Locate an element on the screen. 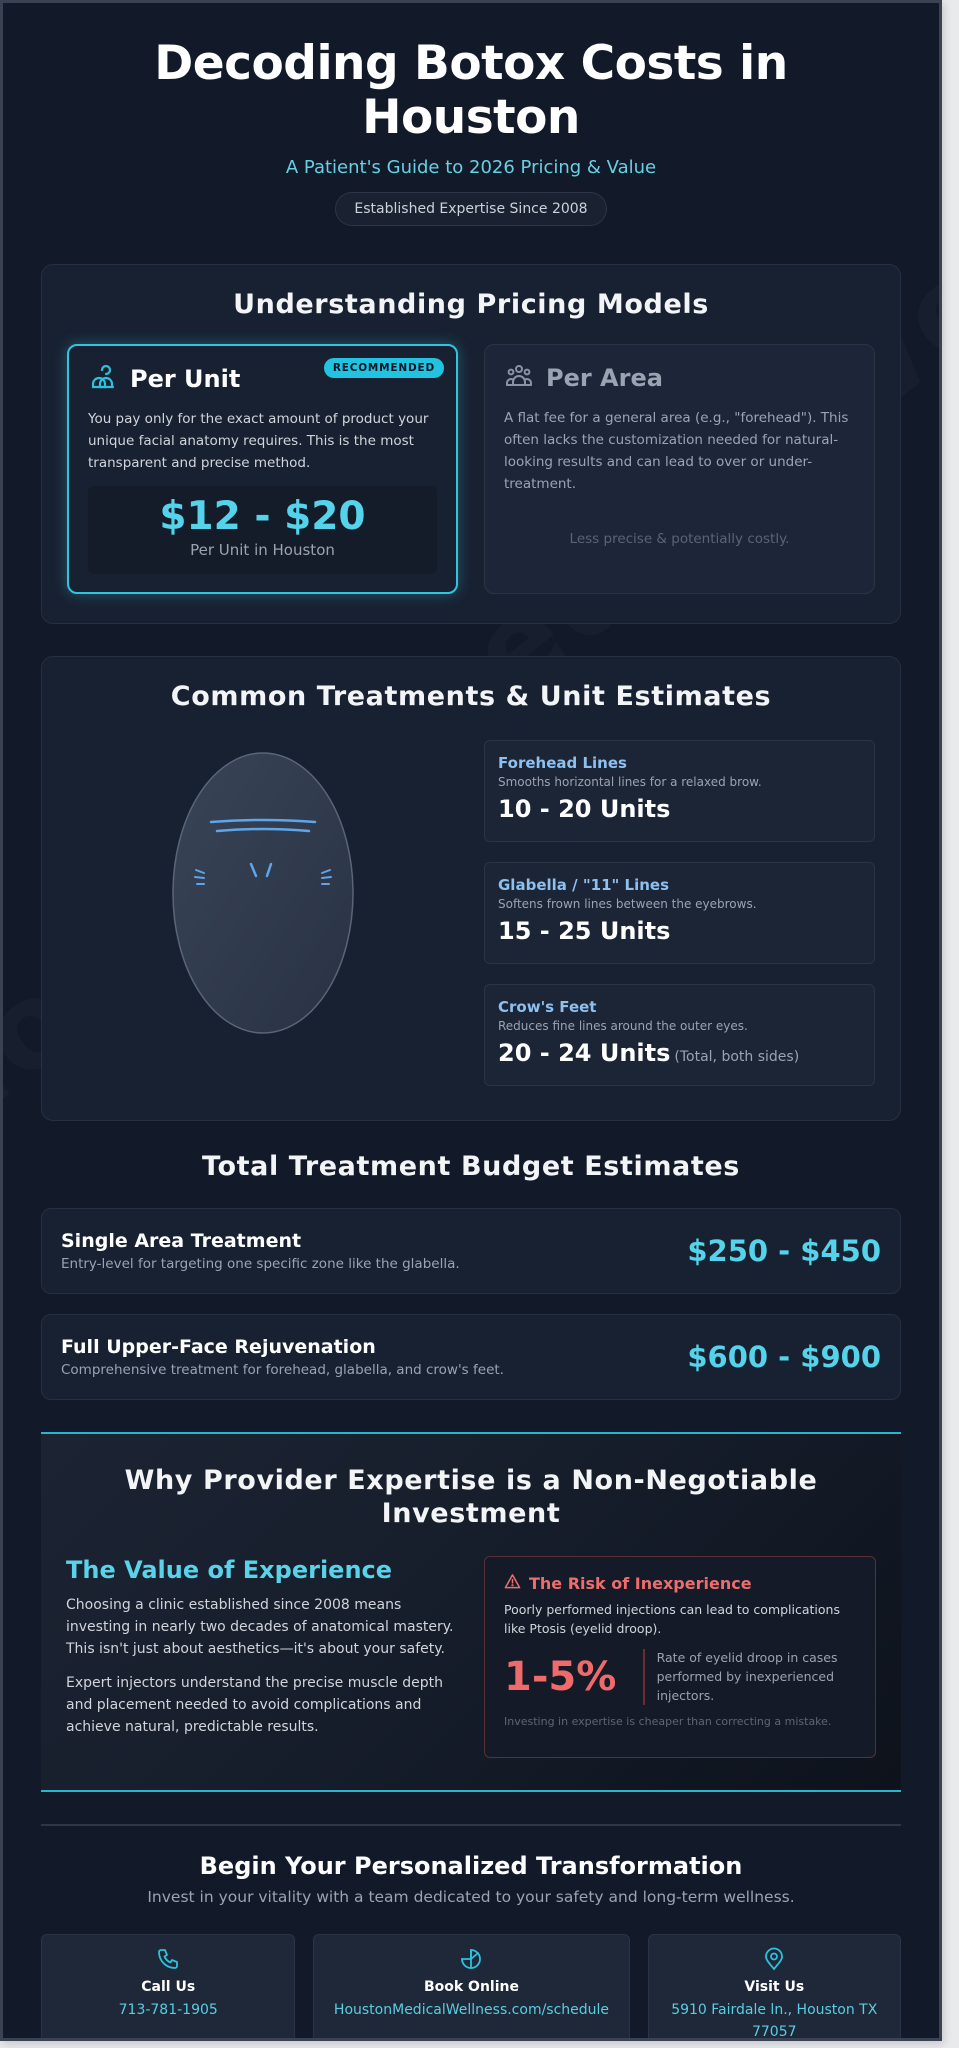  section-title: Common Treatments & Unit Estimates is located at coordinates (471, 697).